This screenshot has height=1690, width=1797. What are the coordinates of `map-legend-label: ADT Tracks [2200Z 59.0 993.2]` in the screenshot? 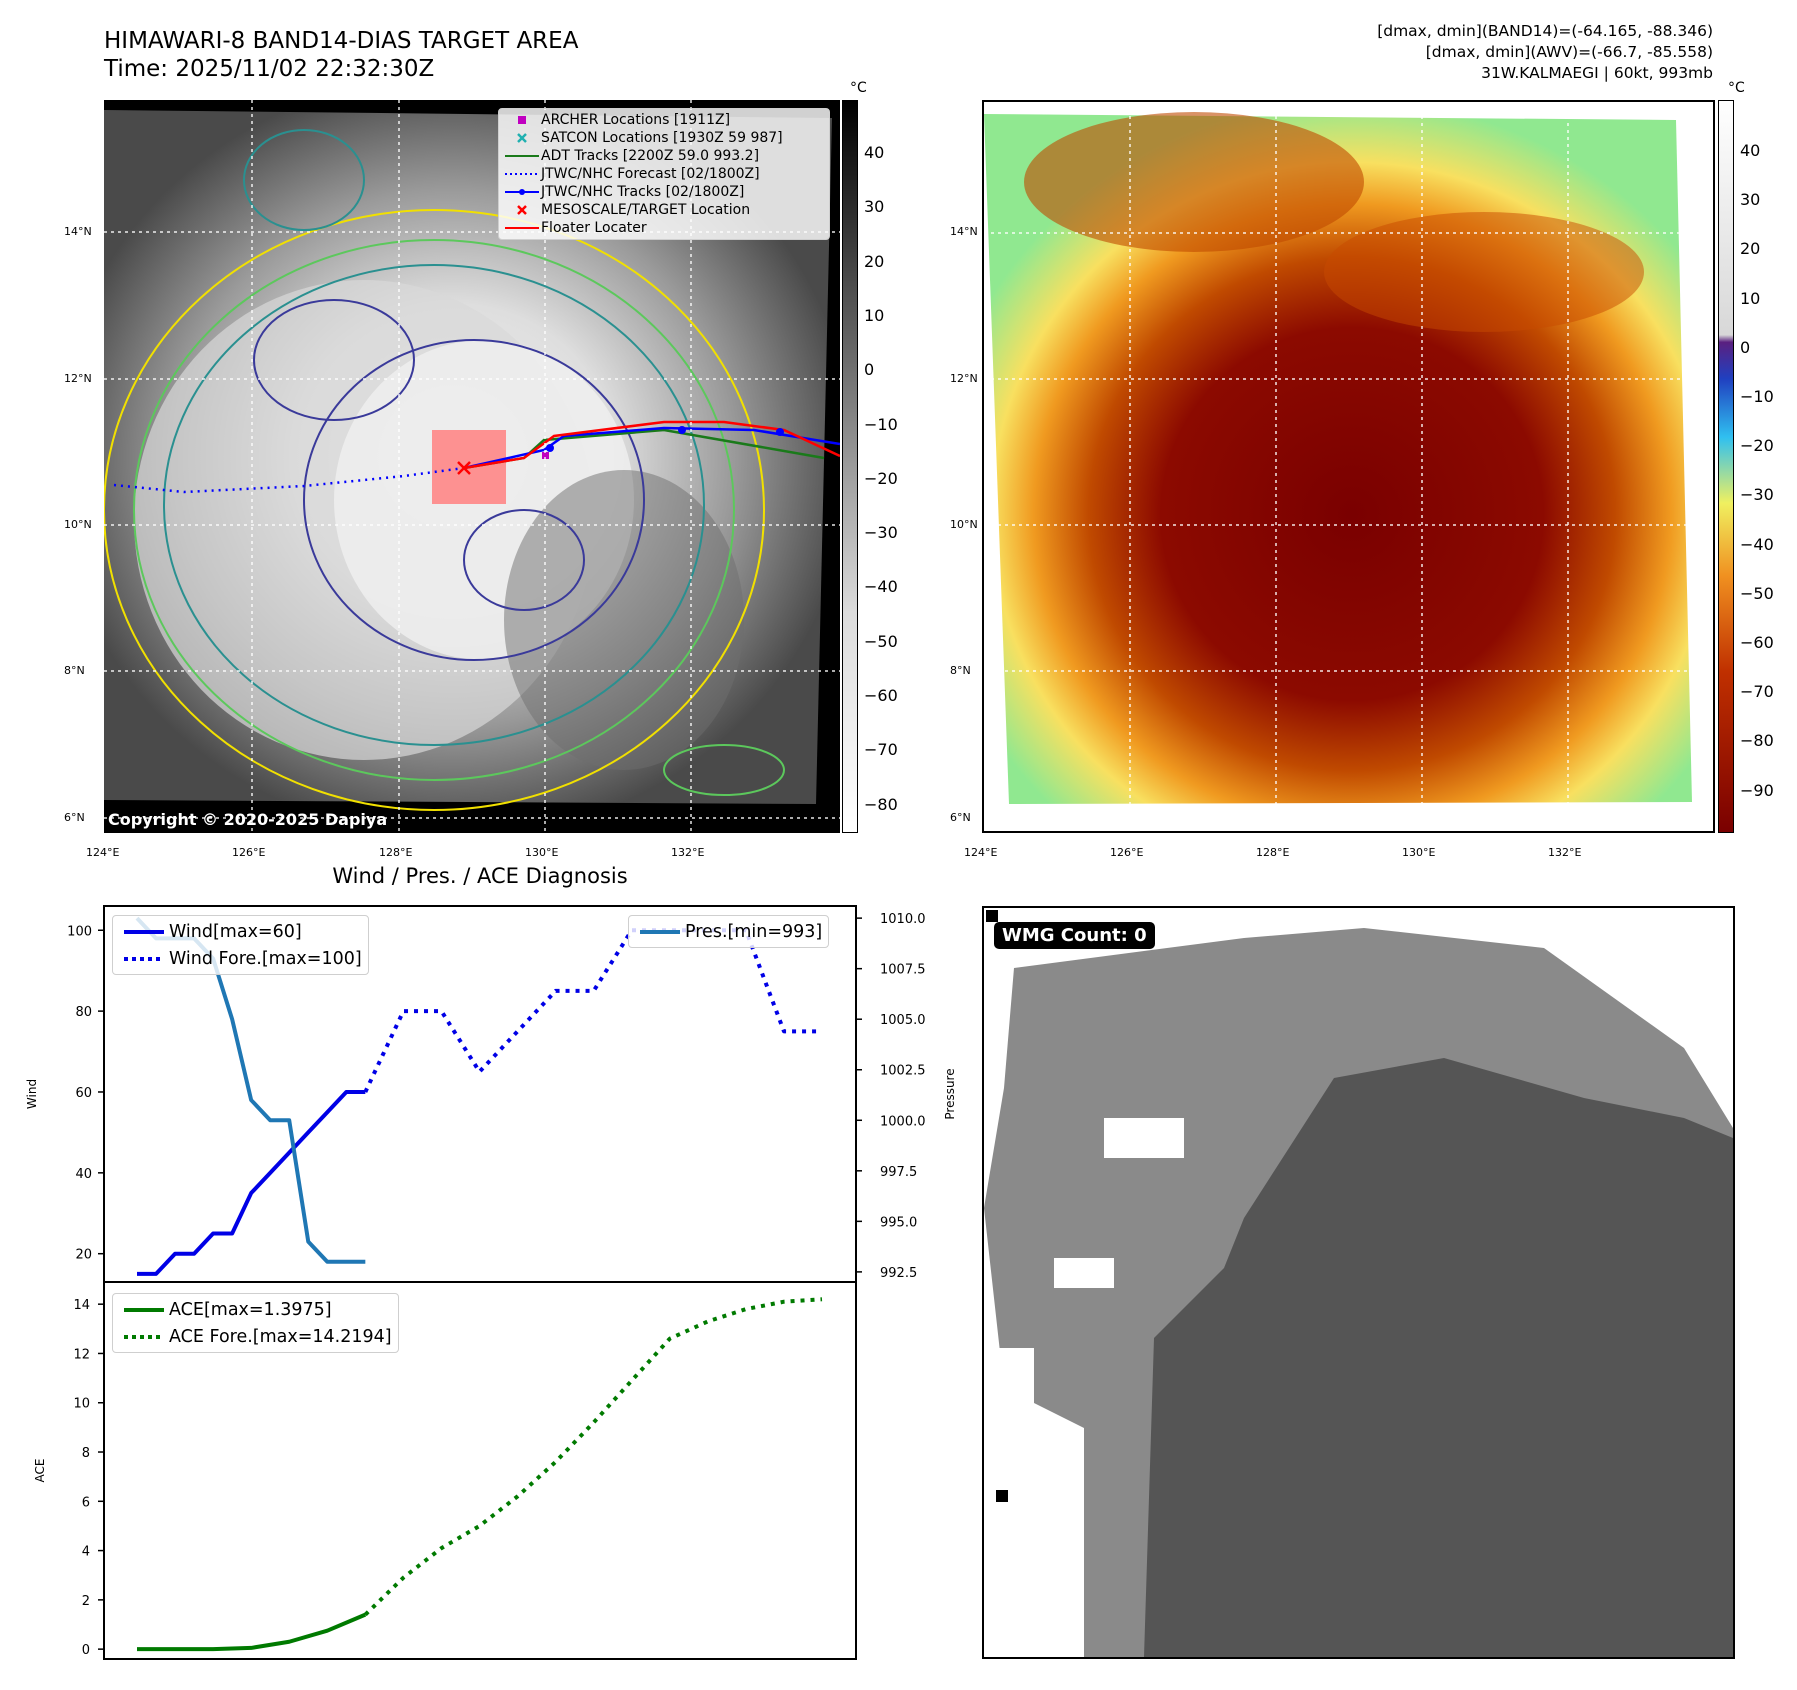 It's located at (650, 156).